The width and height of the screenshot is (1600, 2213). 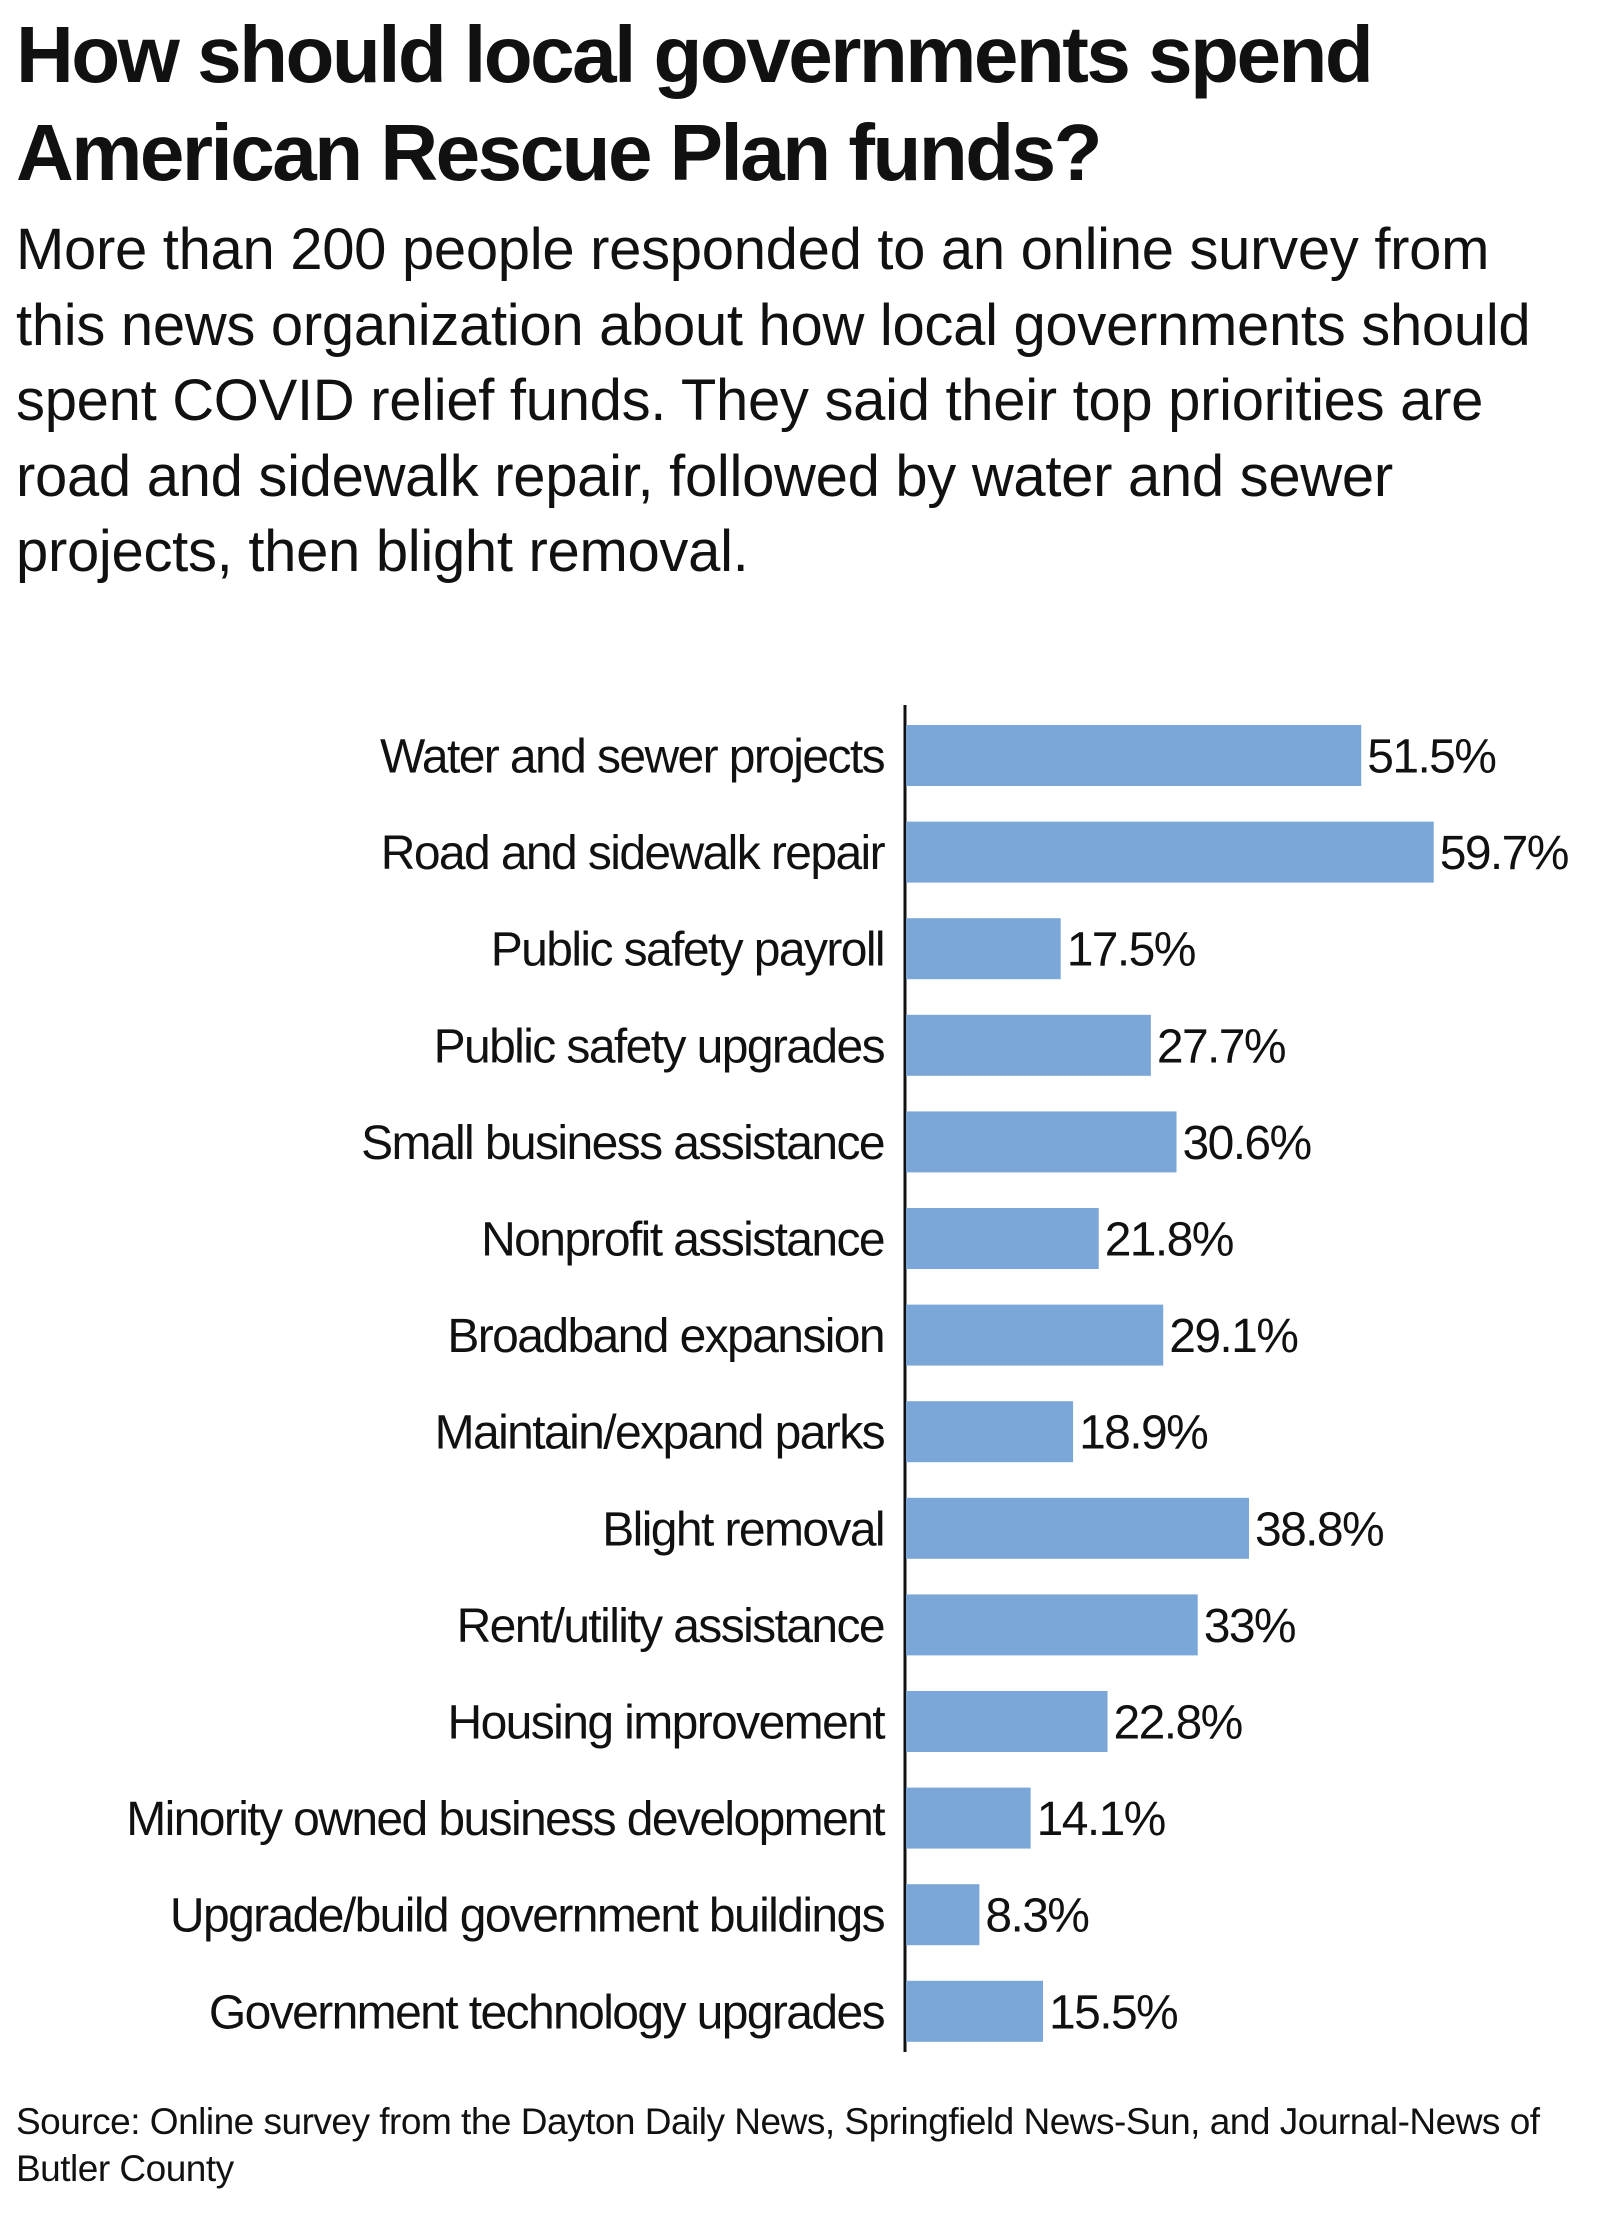 What do you see at coordinates (1431, 757) in the screenshot?
I see `value-label: 51.5%` at bounding box center [1431, 757].